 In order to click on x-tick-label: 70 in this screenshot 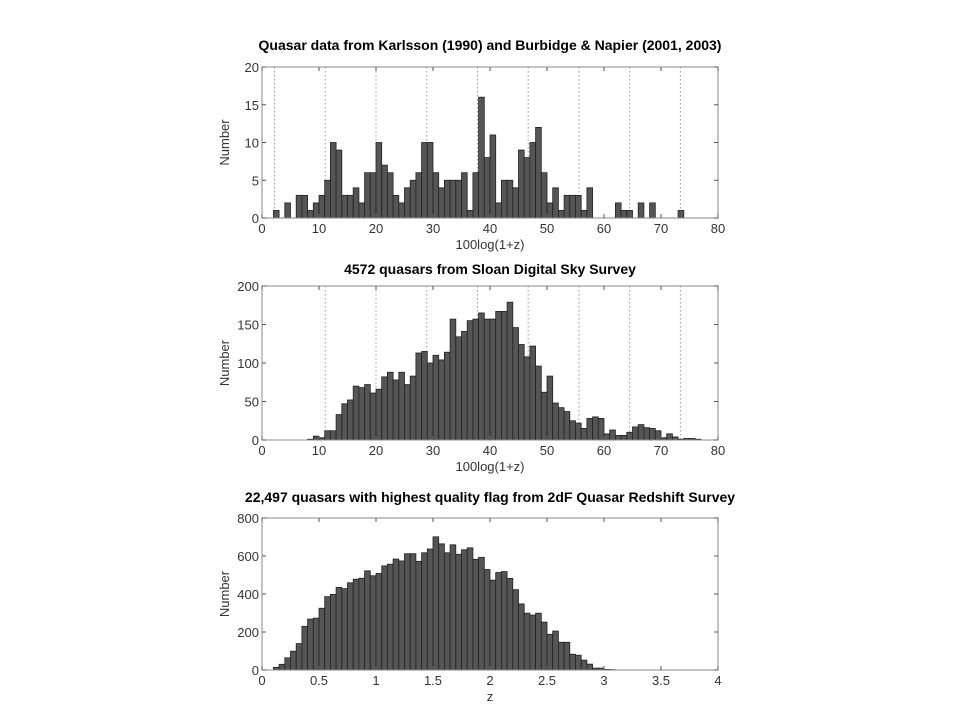, I will do `click(661, 450)`.